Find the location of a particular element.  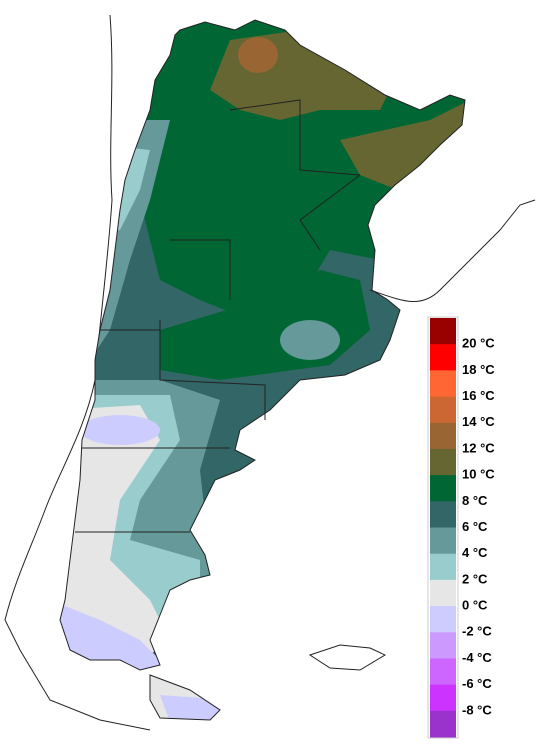

legend-label: -2 °C is located at coordinates (477, 631).